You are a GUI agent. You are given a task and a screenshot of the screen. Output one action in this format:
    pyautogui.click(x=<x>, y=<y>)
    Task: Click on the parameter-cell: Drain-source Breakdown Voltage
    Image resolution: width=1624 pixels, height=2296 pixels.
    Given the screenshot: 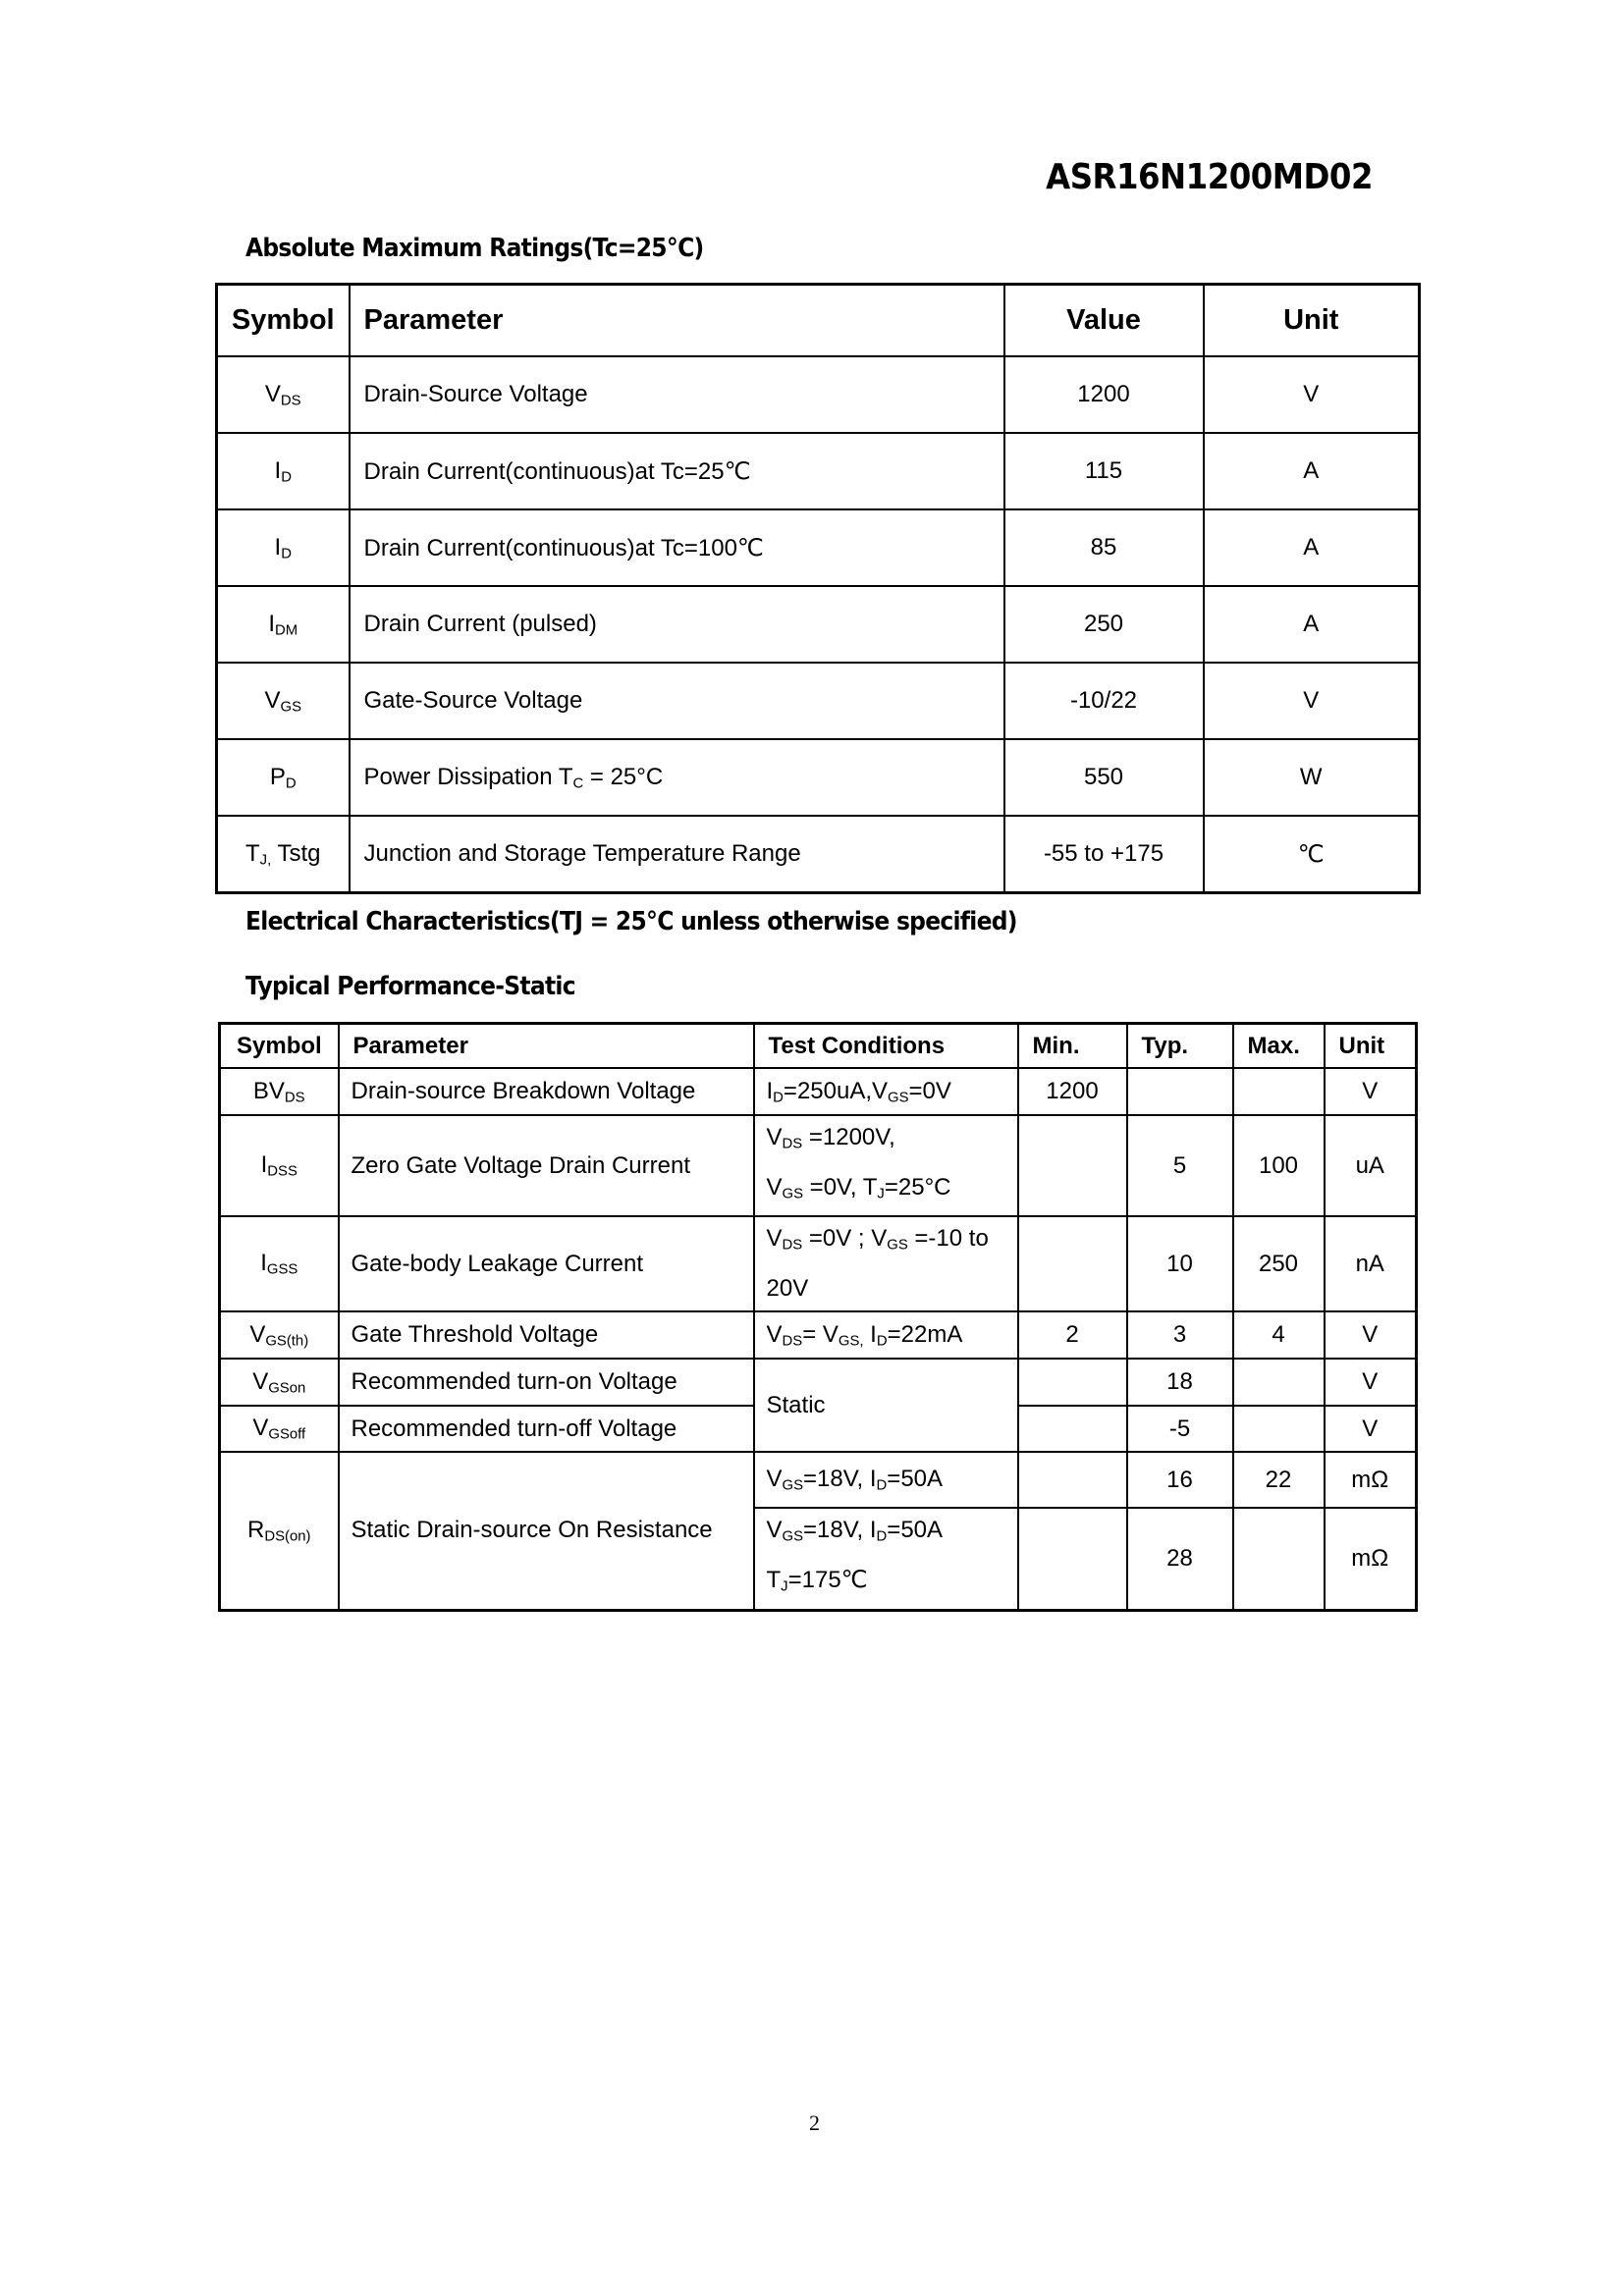 What is the action you would take?
    pyautogui.click(x=546, y=1091)
    